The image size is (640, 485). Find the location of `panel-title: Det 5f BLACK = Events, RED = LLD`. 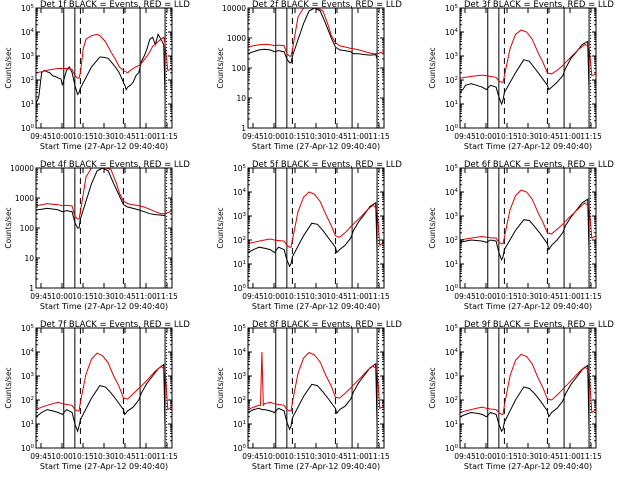

panel-title: Det 5f BLACK = Events, RED = LLD is located at coordinates (327, 165).